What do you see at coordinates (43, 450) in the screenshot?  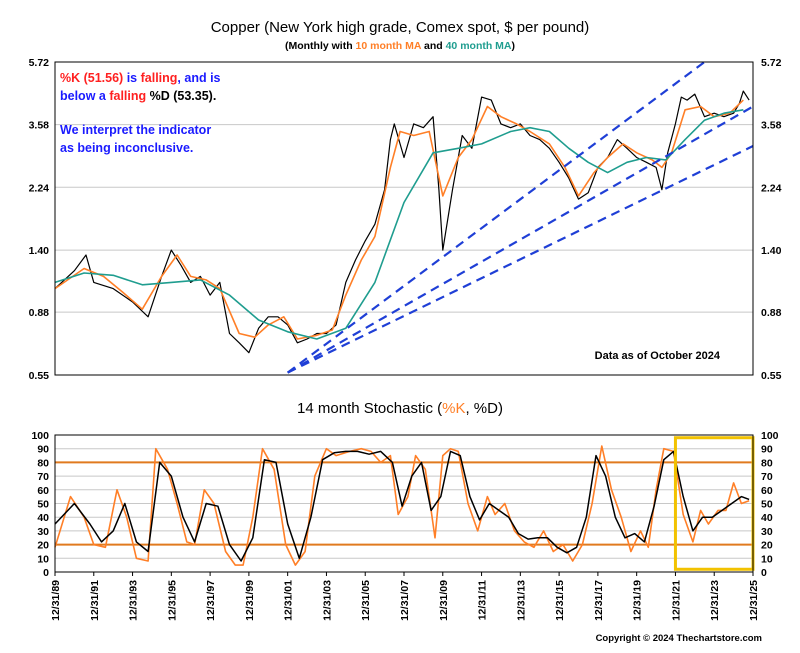 I see `stochastic-y-tick-left: 90` at bounding box center [43, 450].